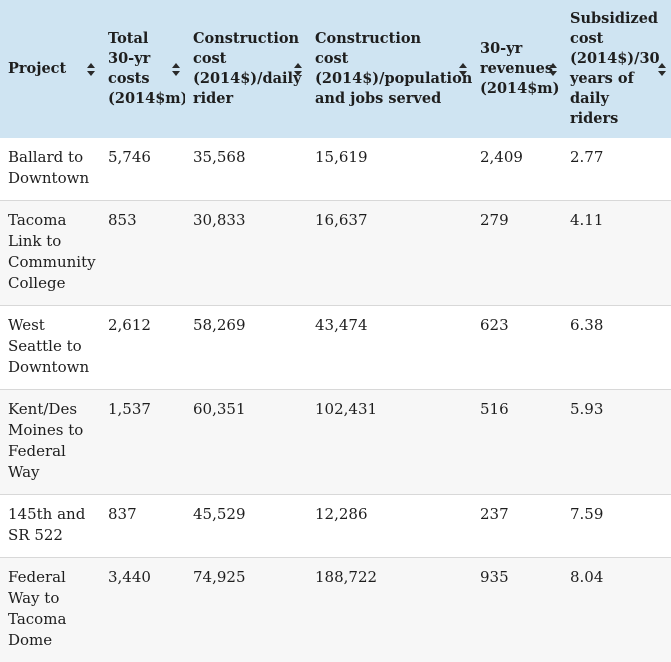 This screenshot has height=662, width=671. What do you see at coordinates (246, 442) in the screenshot?
I see `cell-construction-cost-daily-rider: 60,351` at bounding box center [246, 442].